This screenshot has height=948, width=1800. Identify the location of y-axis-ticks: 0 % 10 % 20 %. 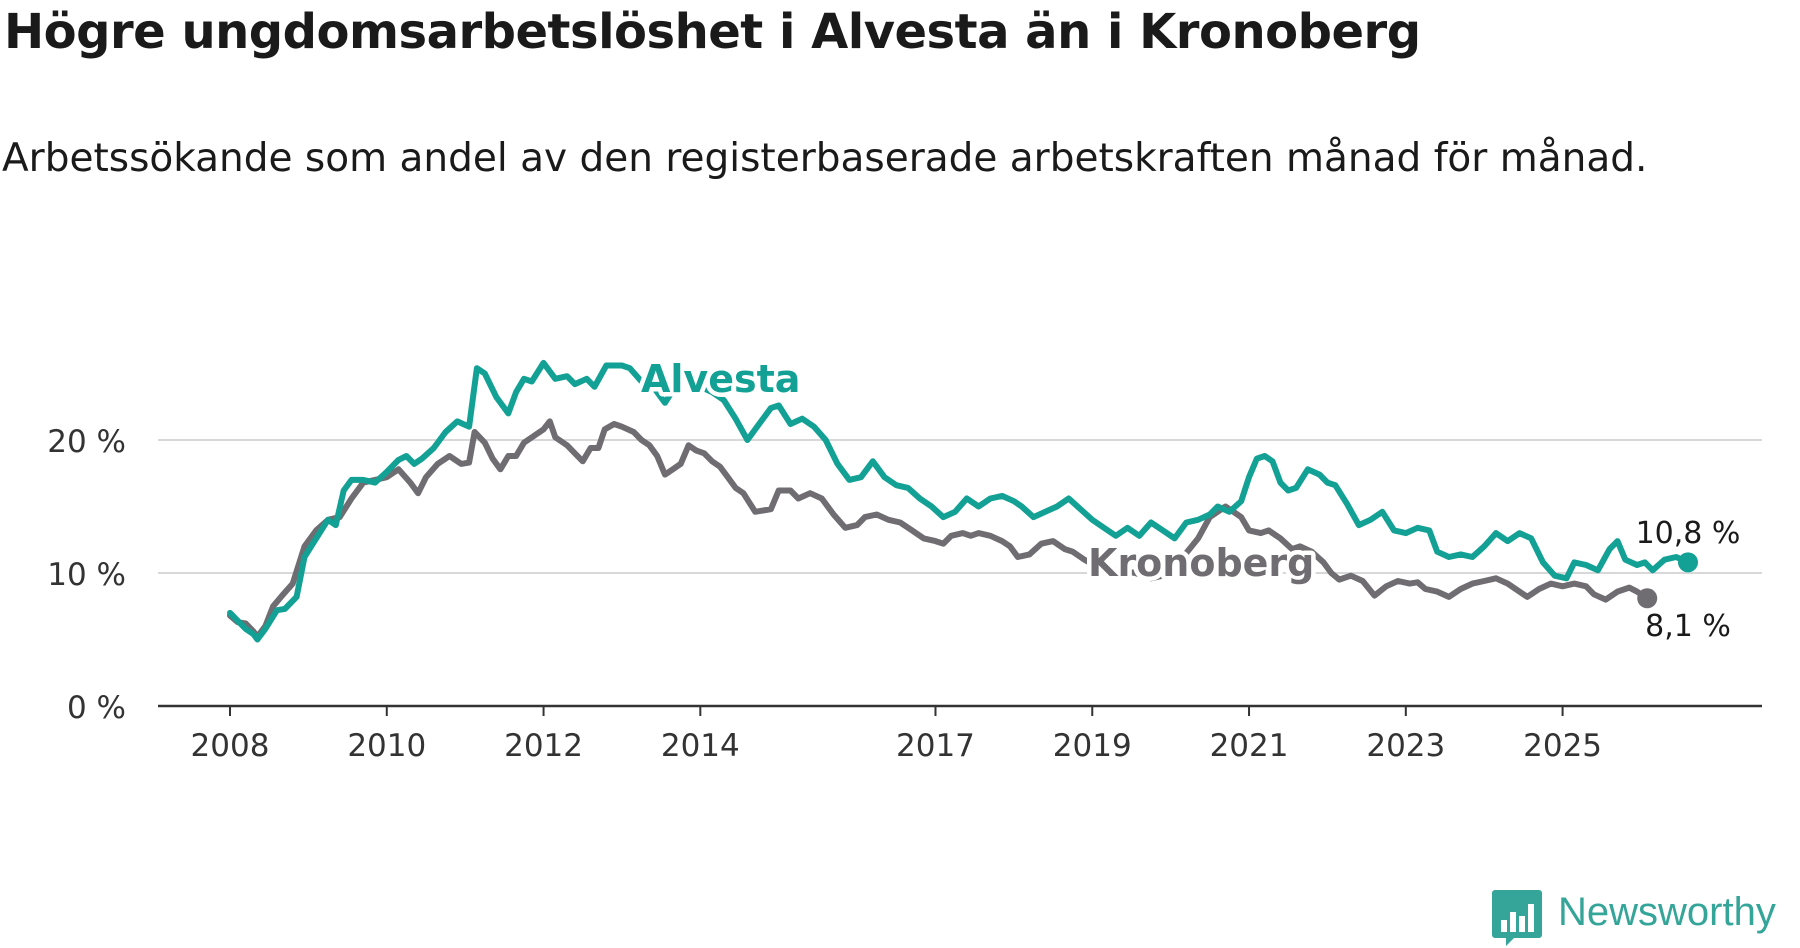
(86, 575).